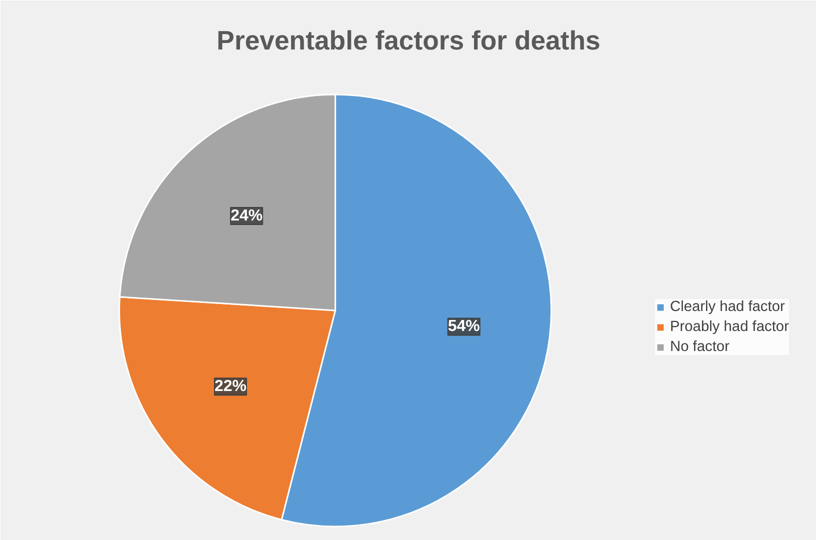 This screenshot has width=816, height=540. Describe the element at coordinates (230, 387) in the screenshot. I see `data-label: 22%` at that location.